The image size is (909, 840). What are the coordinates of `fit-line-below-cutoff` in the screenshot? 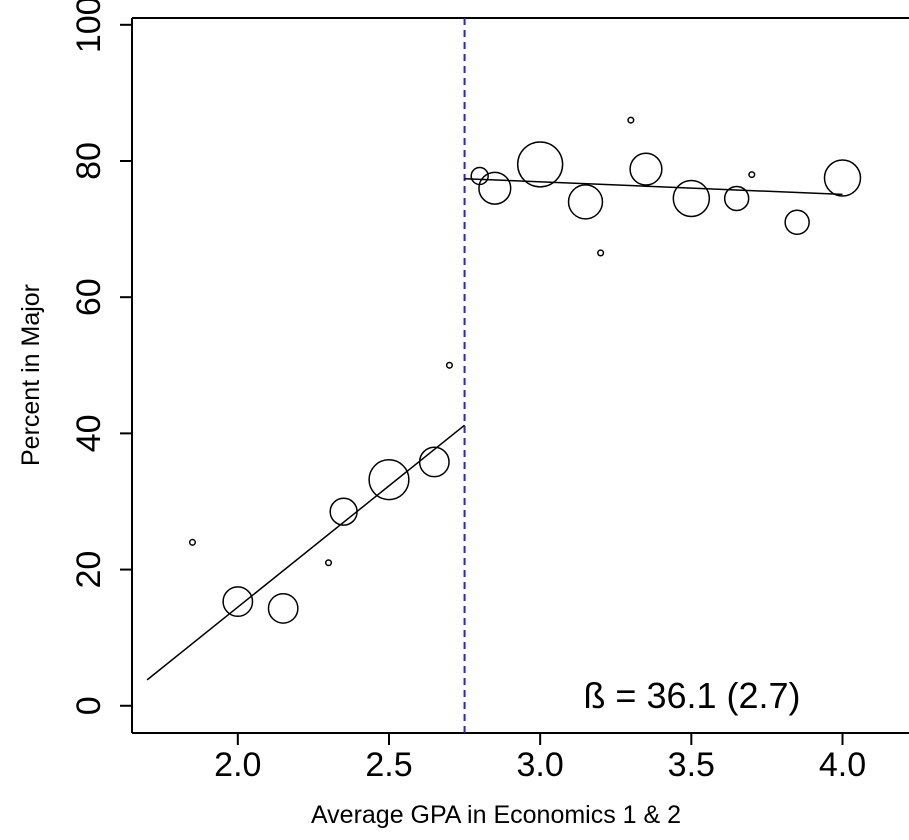 It's located at (305, 552).